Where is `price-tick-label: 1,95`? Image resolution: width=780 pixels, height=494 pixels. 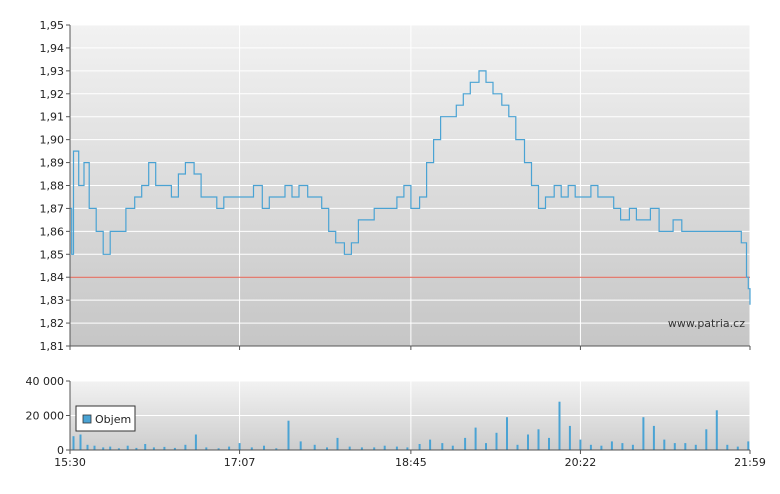 price-tick-label: 1,95 is located at coordinates (52, 25).